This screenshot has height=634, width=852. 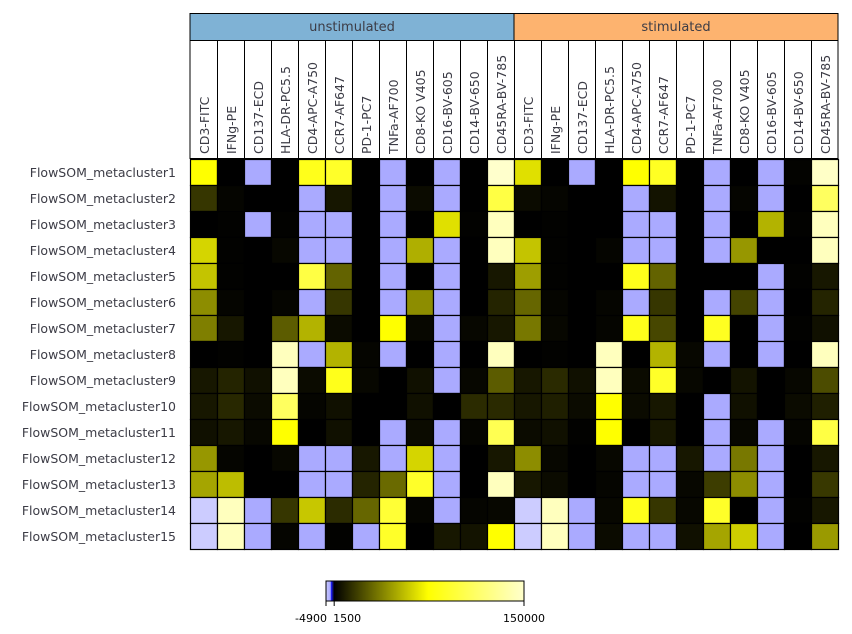 I want to click on row-label: FlowSOM_metacluster11, so click(x=99, y=432).